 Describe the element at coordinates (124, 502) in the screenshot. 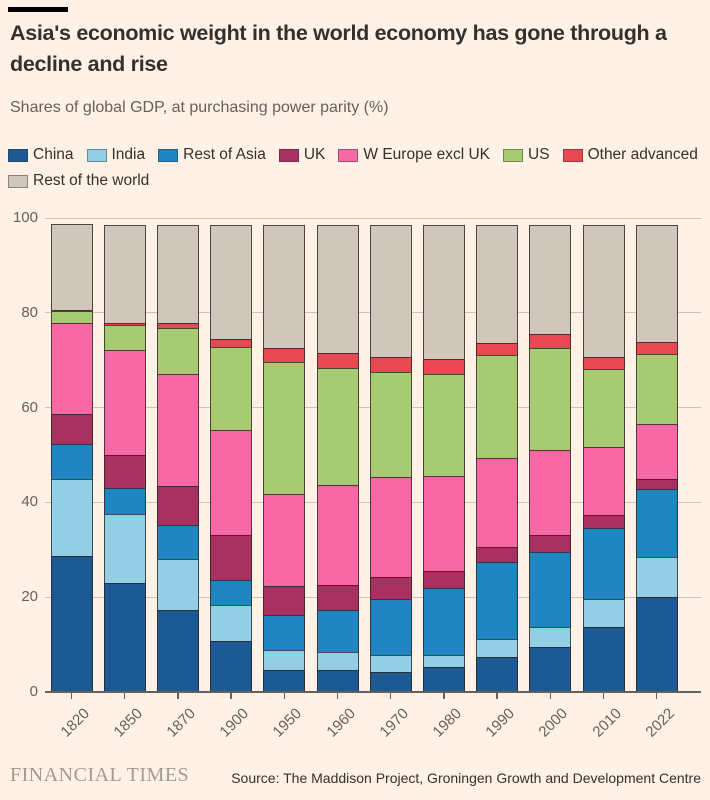

I see `bar-segment-1850-rest-of-asia` at that location.